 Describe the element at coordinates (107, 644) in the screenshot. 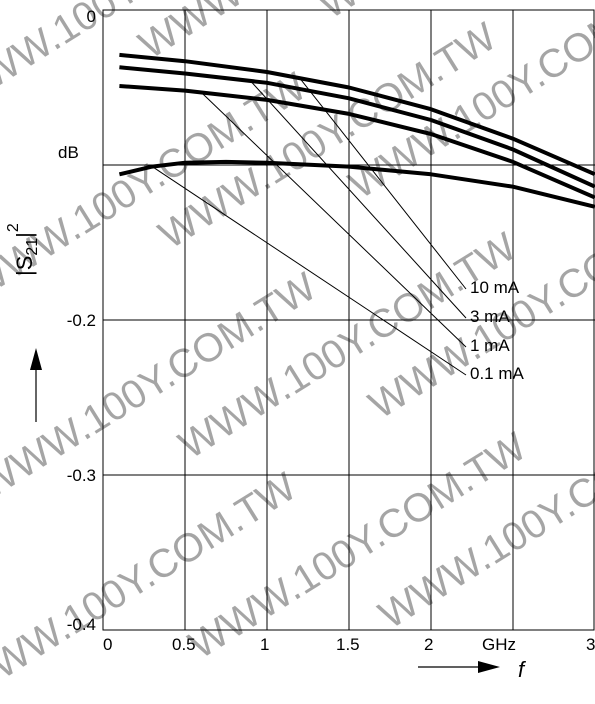

I see `x-tick-label: 0` at that location.